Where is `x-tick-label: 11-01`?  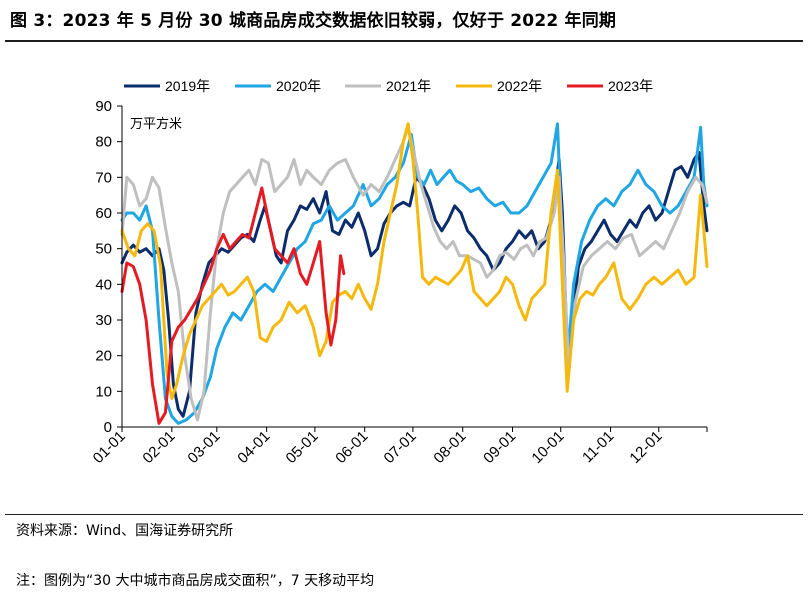 x-tick-label: 11-01 is located at coordinates (598, 447).